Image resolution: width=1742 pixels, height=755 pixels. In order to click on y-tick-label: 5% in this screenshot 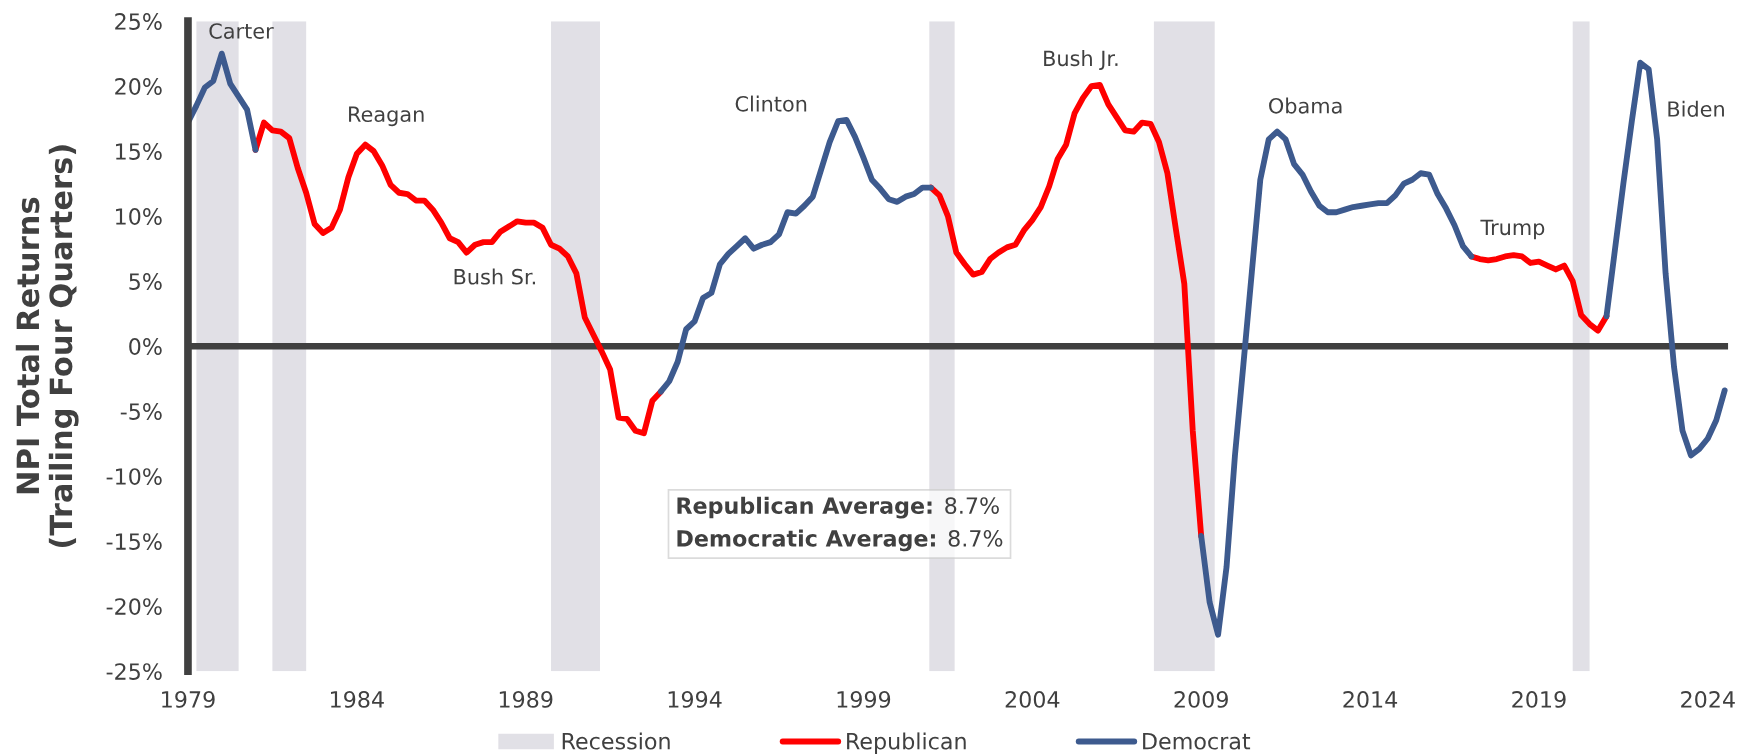, I will do `click(145, 281)`.